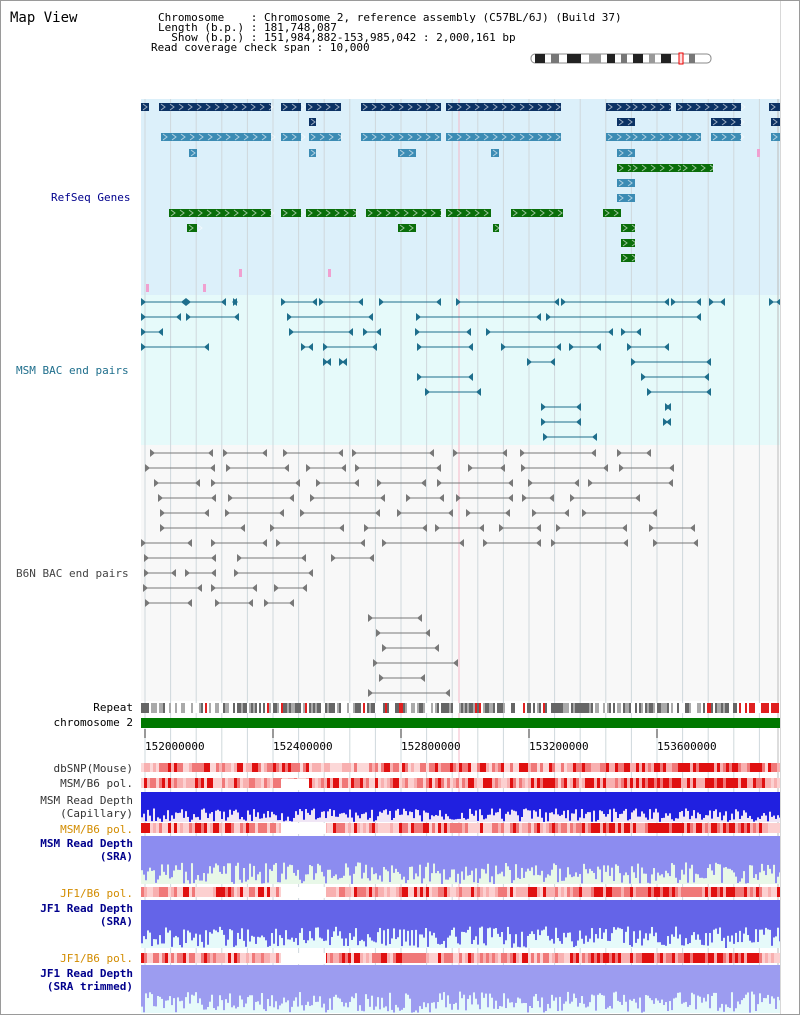  What do you see at coordinates (86, 850) in the screenshot?
I see `msm-read-depth-sra-label: MSM Read Depth (SRA)` at bounding box center [86, 850].